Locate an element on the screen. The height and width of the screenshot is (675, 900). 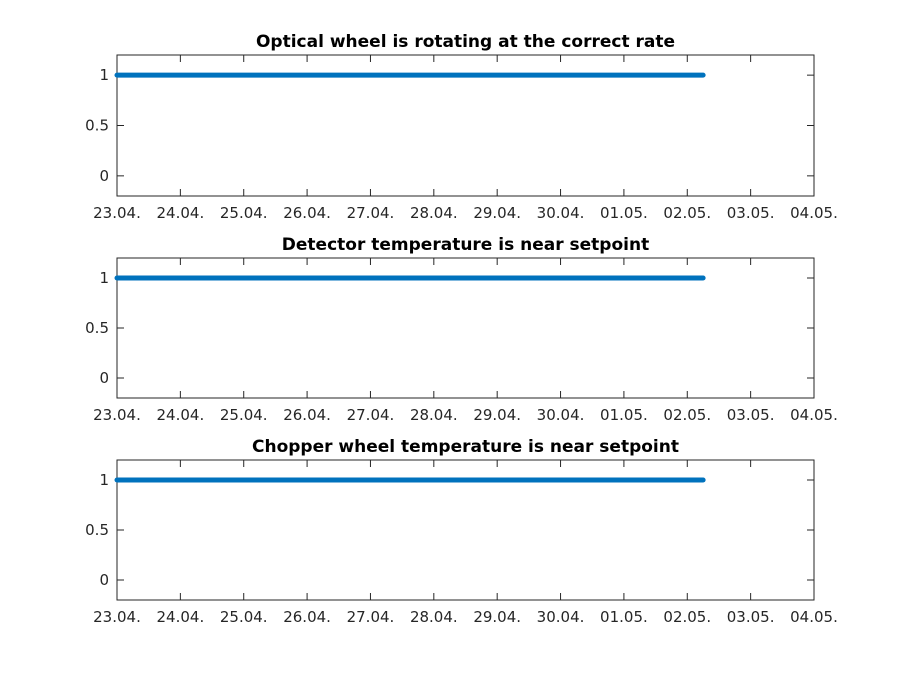
chart-title: Detector temperature is near setpoint is located at coordinates (465, 245).